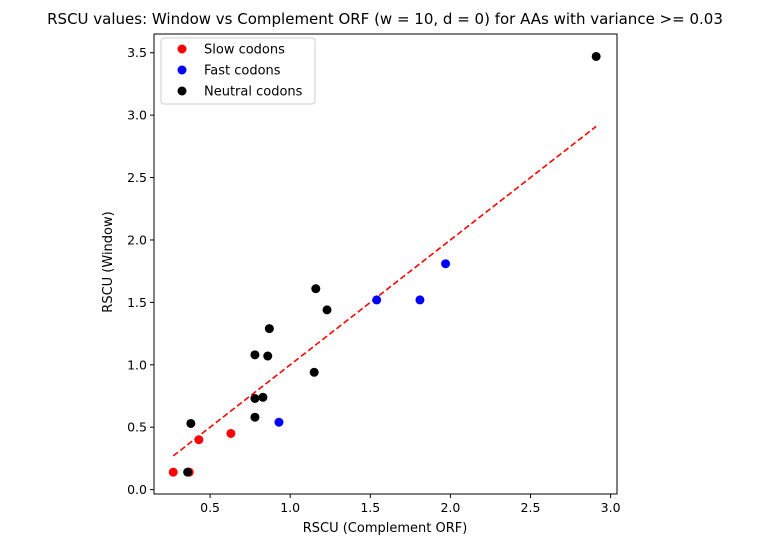 This screenshot has height=545, width=770. I want to click on x-tick-label: 2.5, so click(531, 507).